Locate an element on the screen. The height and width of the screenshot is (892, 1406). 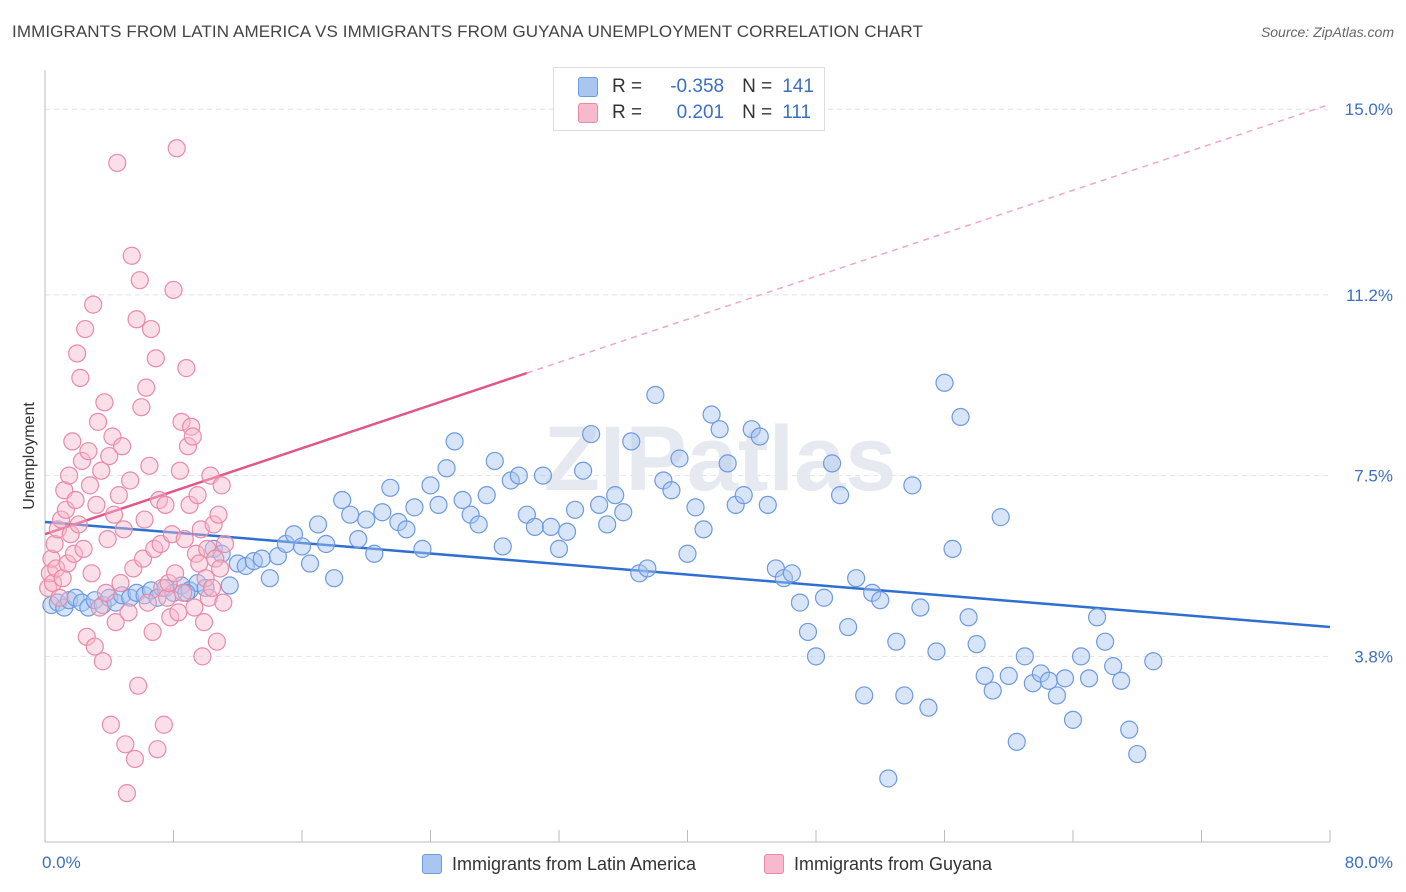
bottom-legend-swatch-guyana is located at coordinates (774, 864).